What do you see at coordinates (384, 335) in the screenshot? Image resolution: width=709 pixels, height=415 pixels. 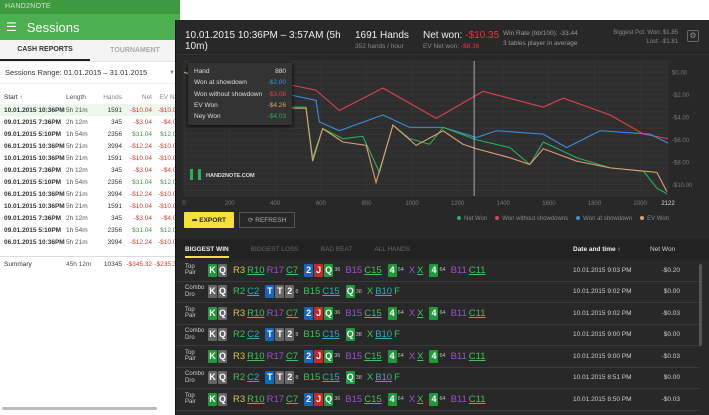 I see `action: B10` at bounding box center [384, 335].